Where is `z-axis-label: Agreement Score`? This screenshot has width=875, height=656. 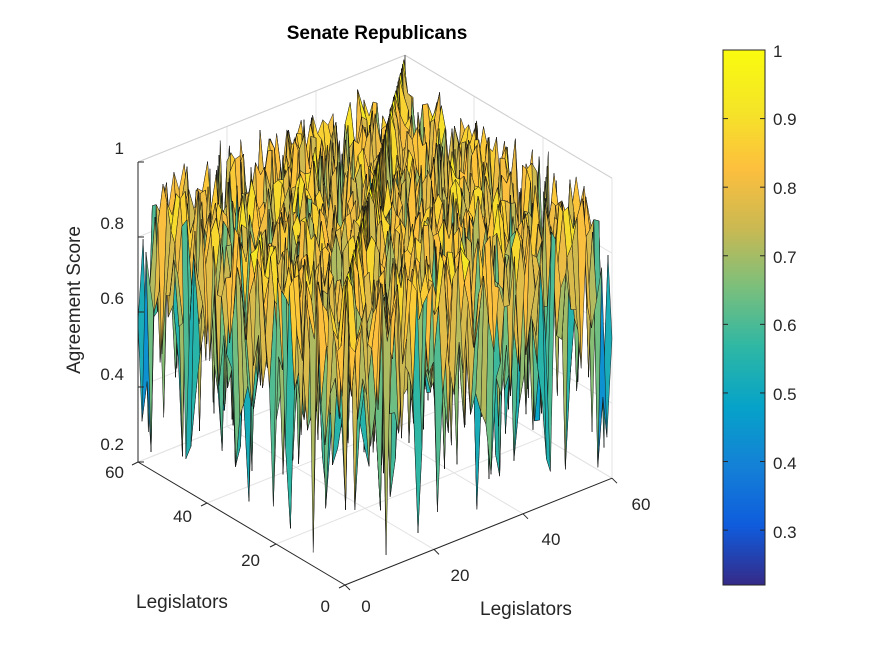 z-axis-label: Agreement Score is located at coordinates (74, 300).